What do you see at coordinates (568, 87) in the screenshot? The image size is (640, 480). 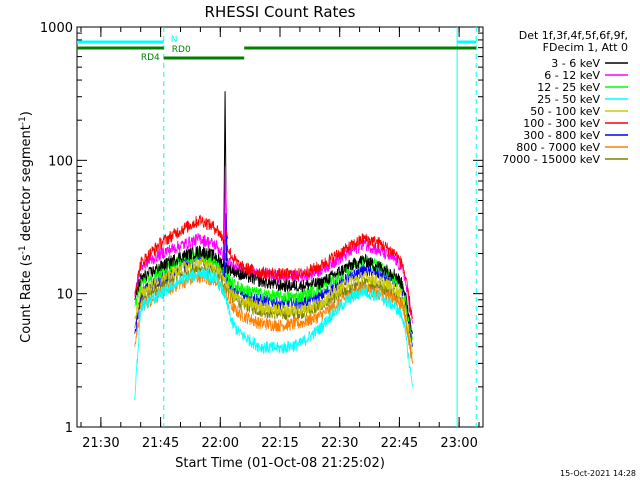 I see `legend-entry-label: 12 - 25 keV` at bounding box center [568, 87].